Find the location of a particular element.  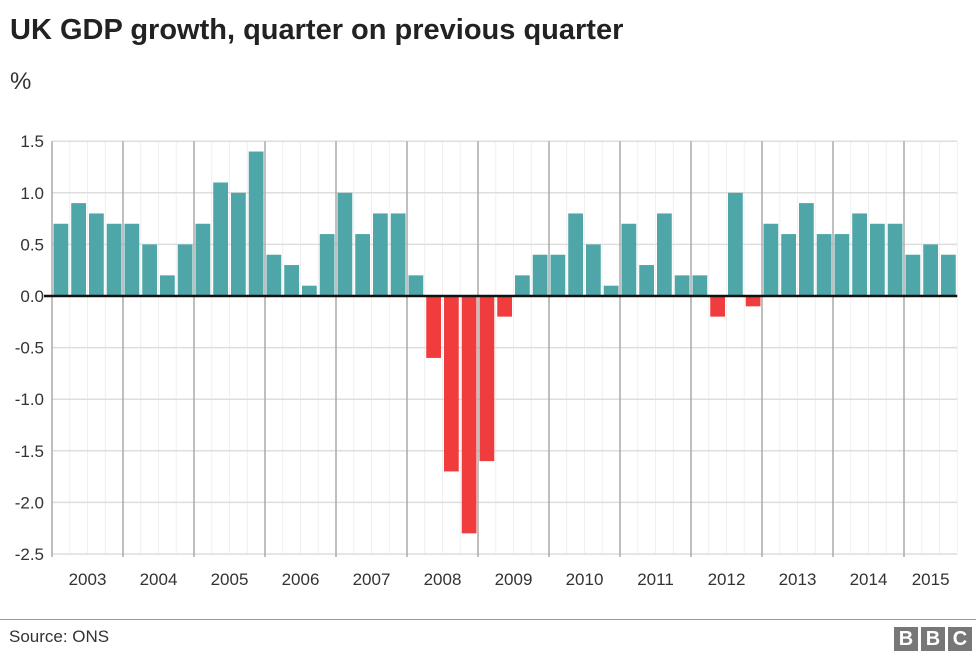

source-note: Source: ONS is located at coordinates (59, 636).